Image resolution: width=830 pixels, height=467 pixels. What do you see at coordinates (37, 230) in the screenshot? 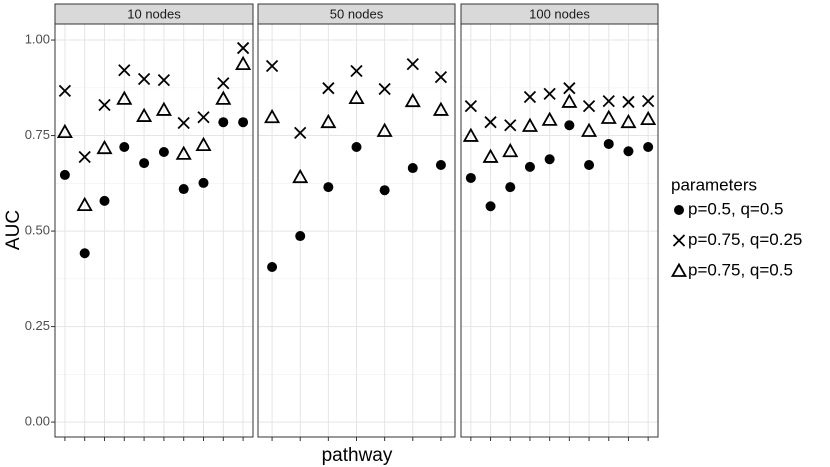
I see `y-tick-label: 0.50` at bounding box center [37, 230].